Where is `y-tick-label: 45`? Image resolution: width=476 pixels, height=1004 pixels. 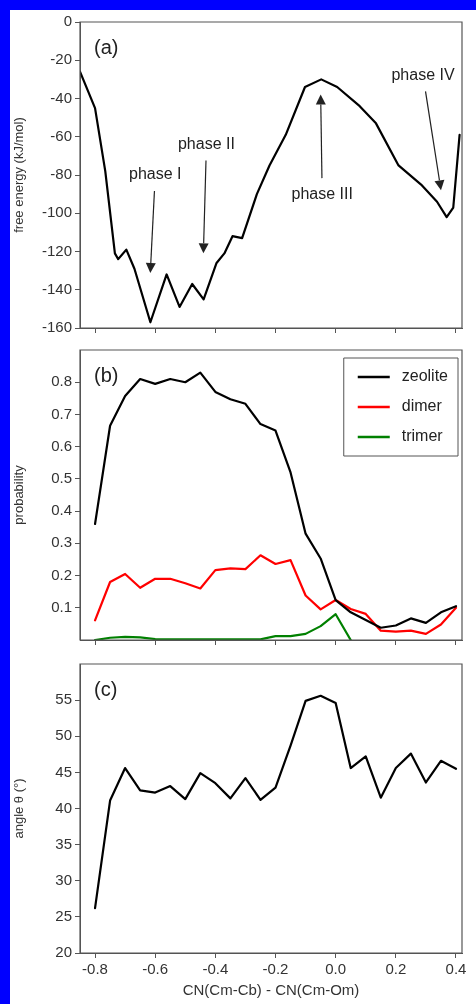
y-tick-label: 45 is located at coordinates (63, 771).